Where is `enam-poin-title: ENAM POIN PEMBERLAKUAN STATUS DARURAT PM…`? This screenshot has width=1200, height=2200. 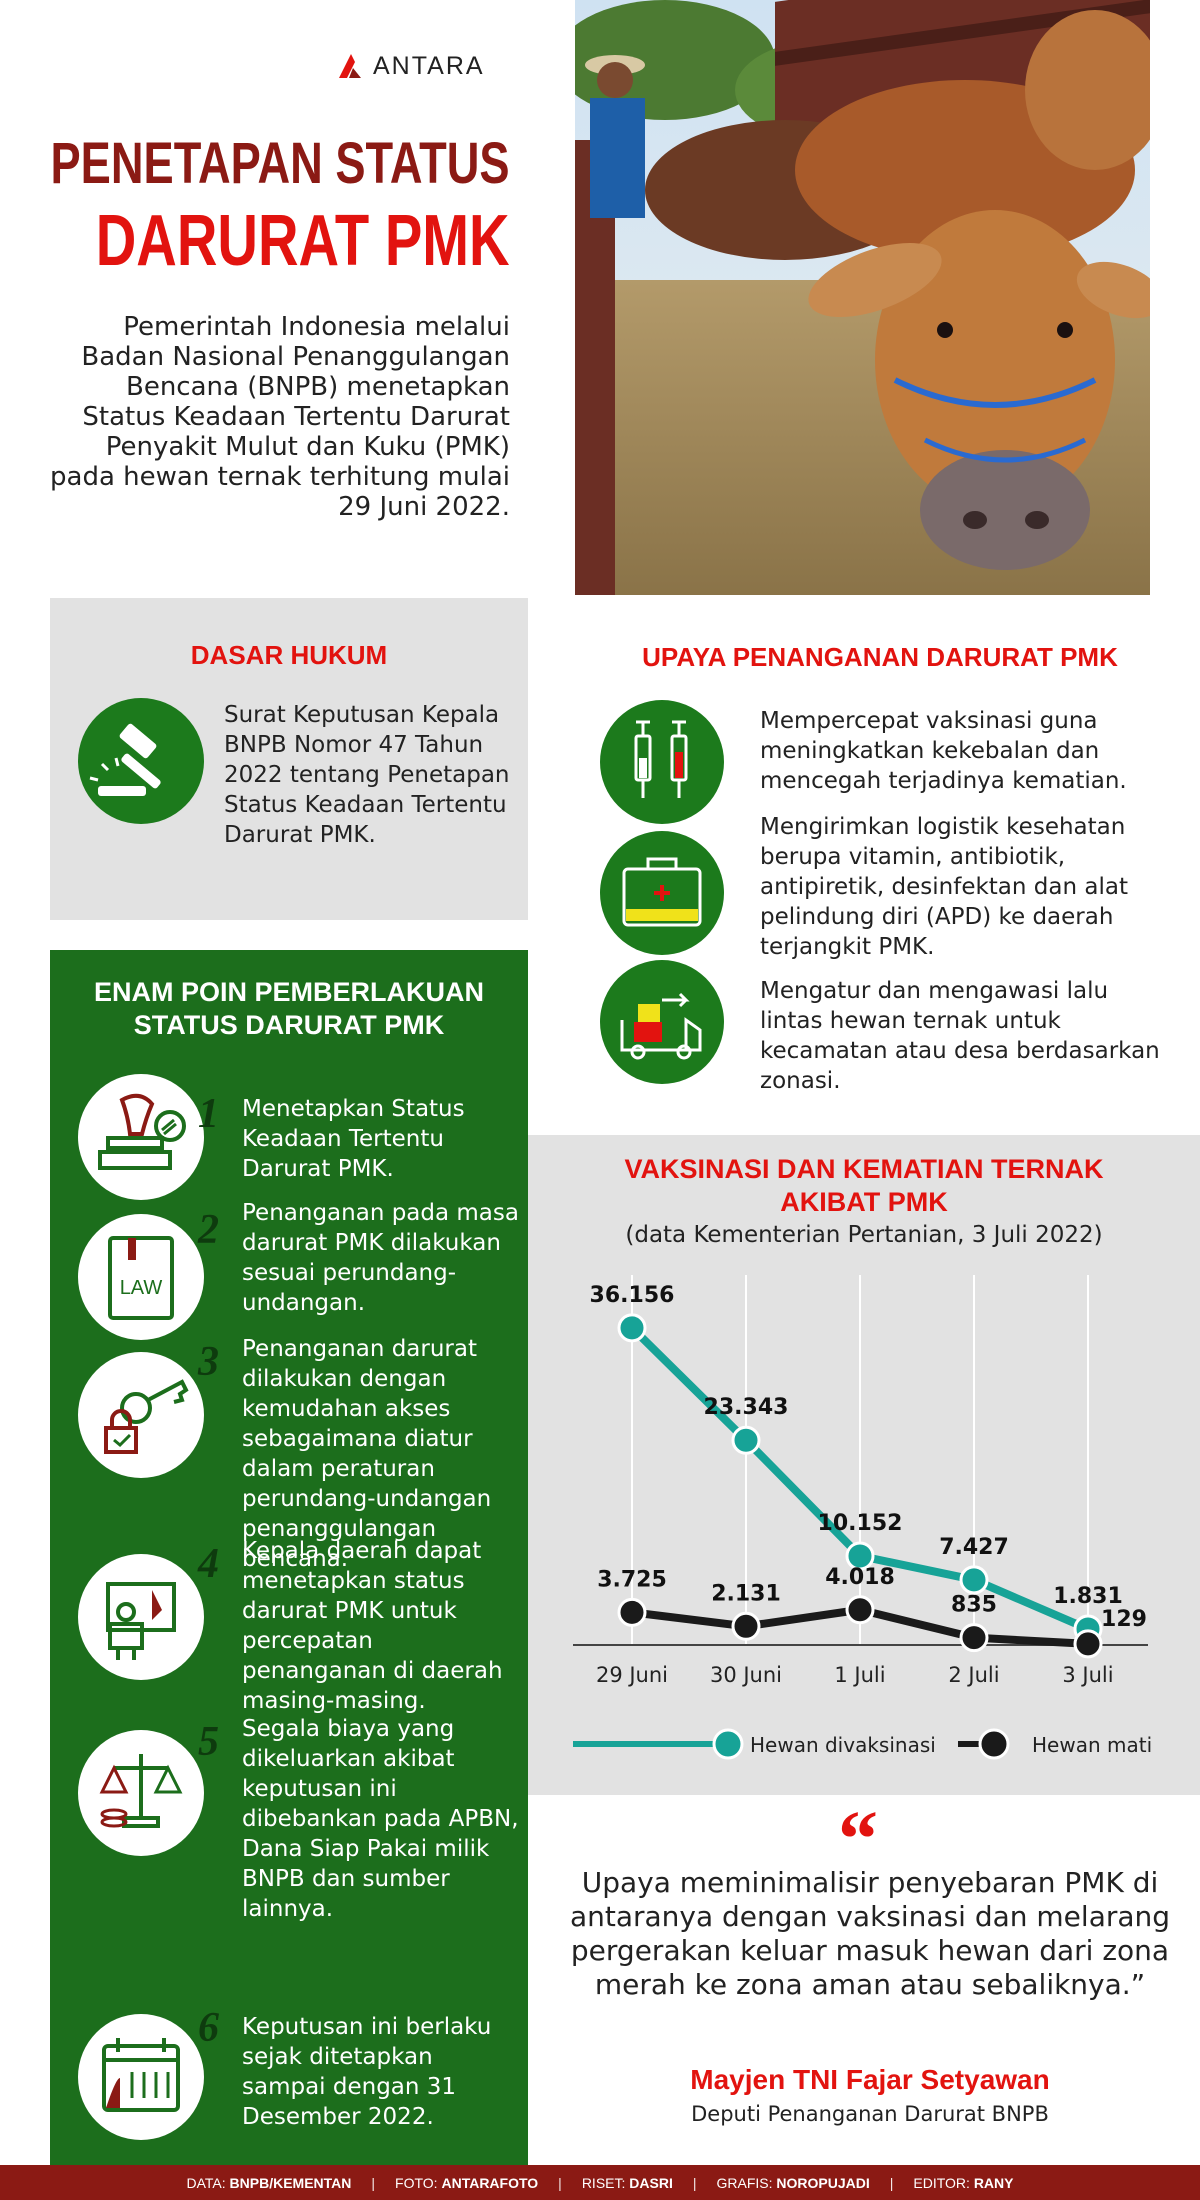
enam-poin-title: ENAM POIN PEMBERLAKUAN STATUS DARURAT PM… is located at coordinates (289, 1009).